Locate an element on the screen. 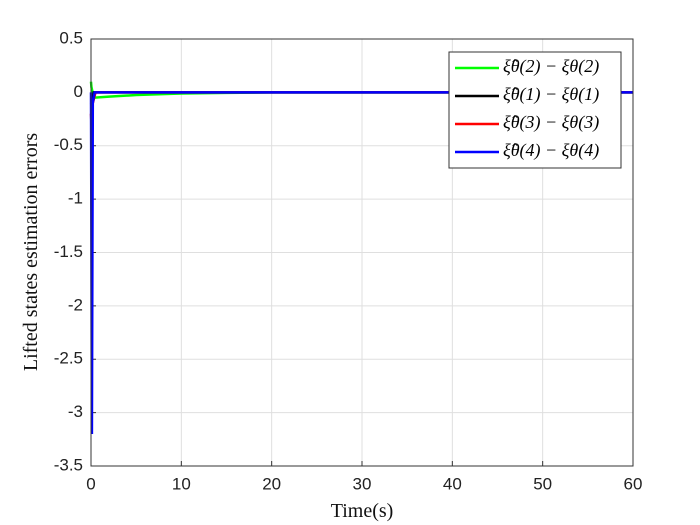 The width and height of the screenshot is (700, 525). legend-box is located at coordinates (535, 110).